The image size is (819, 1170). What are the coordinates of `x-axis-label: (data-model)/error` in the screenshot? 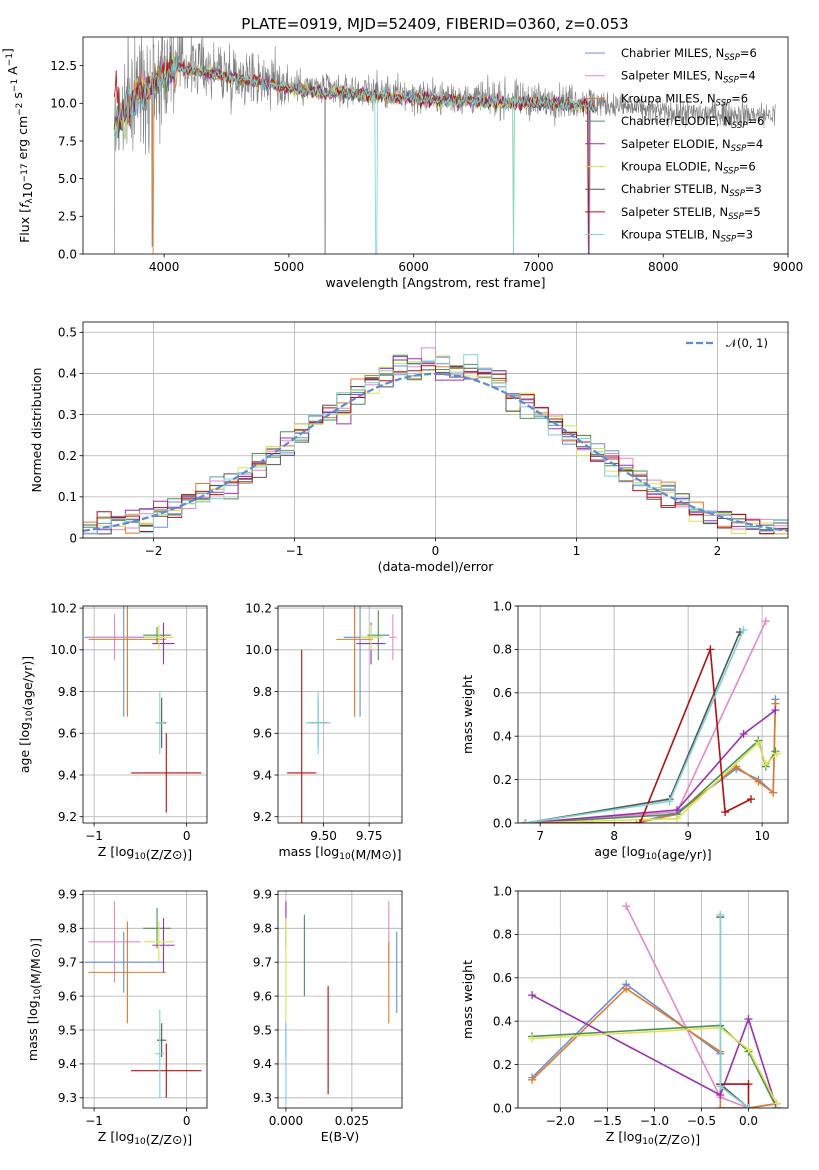 It's located at (436, 566).